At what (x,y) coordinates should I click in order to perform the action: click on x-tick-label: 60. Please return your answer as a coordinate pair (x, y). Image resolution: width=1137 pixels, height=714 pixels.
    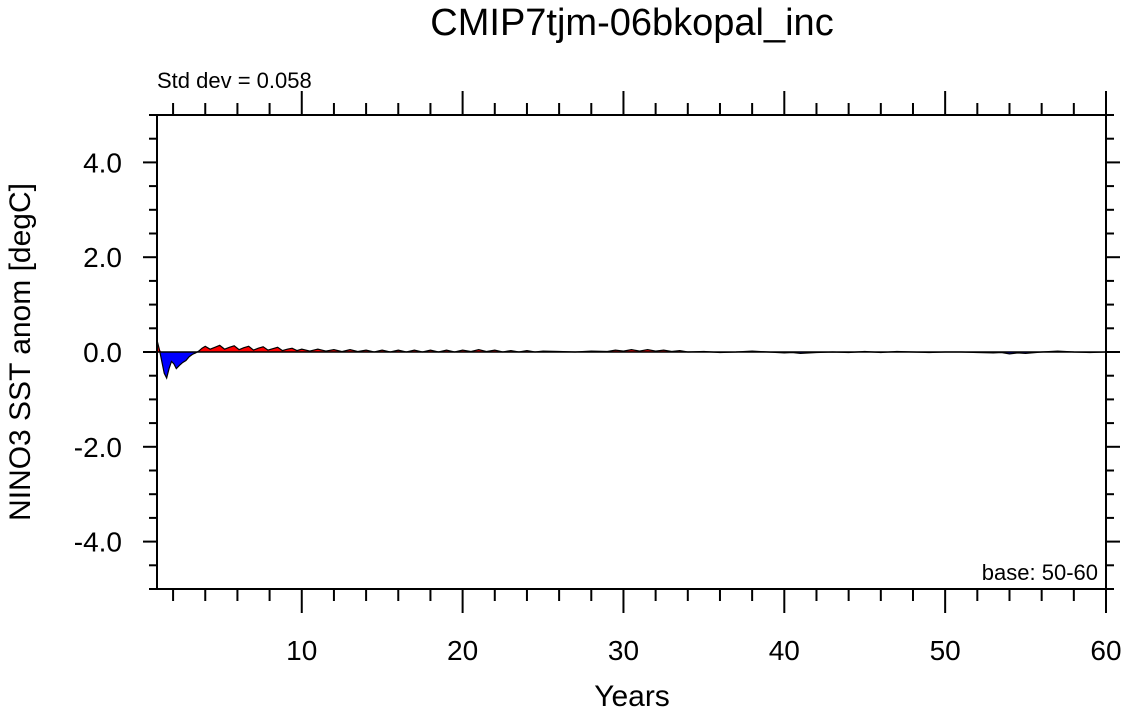
    Looking at the image, I should click on (1105, 650).